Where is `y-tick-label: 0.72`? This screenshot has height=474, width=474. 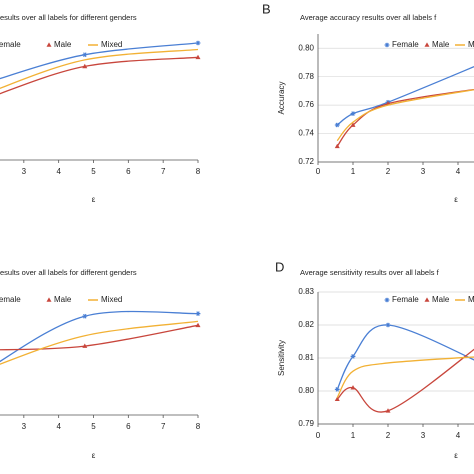
y-tick-label: 0.72 is located at coordinates (306, 161).